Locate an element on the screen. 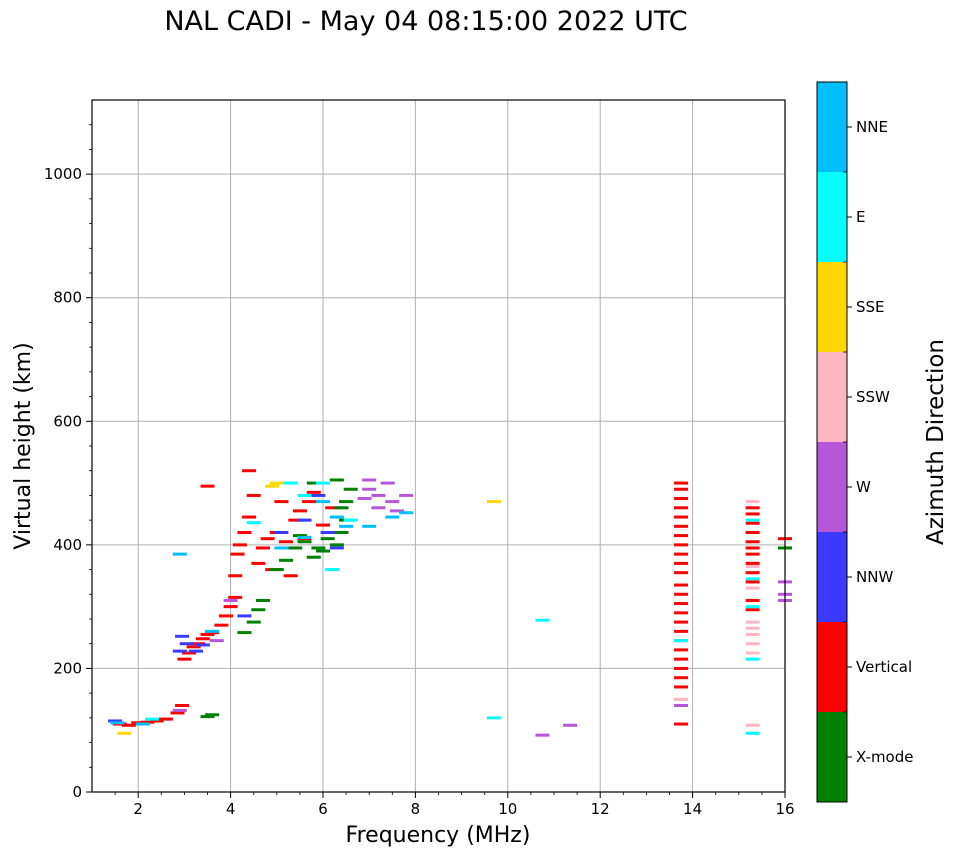 Image resolution: width=958 pixels, height=857 pixels. colorbar-label: X-mode is located at coordinates (884, 757).